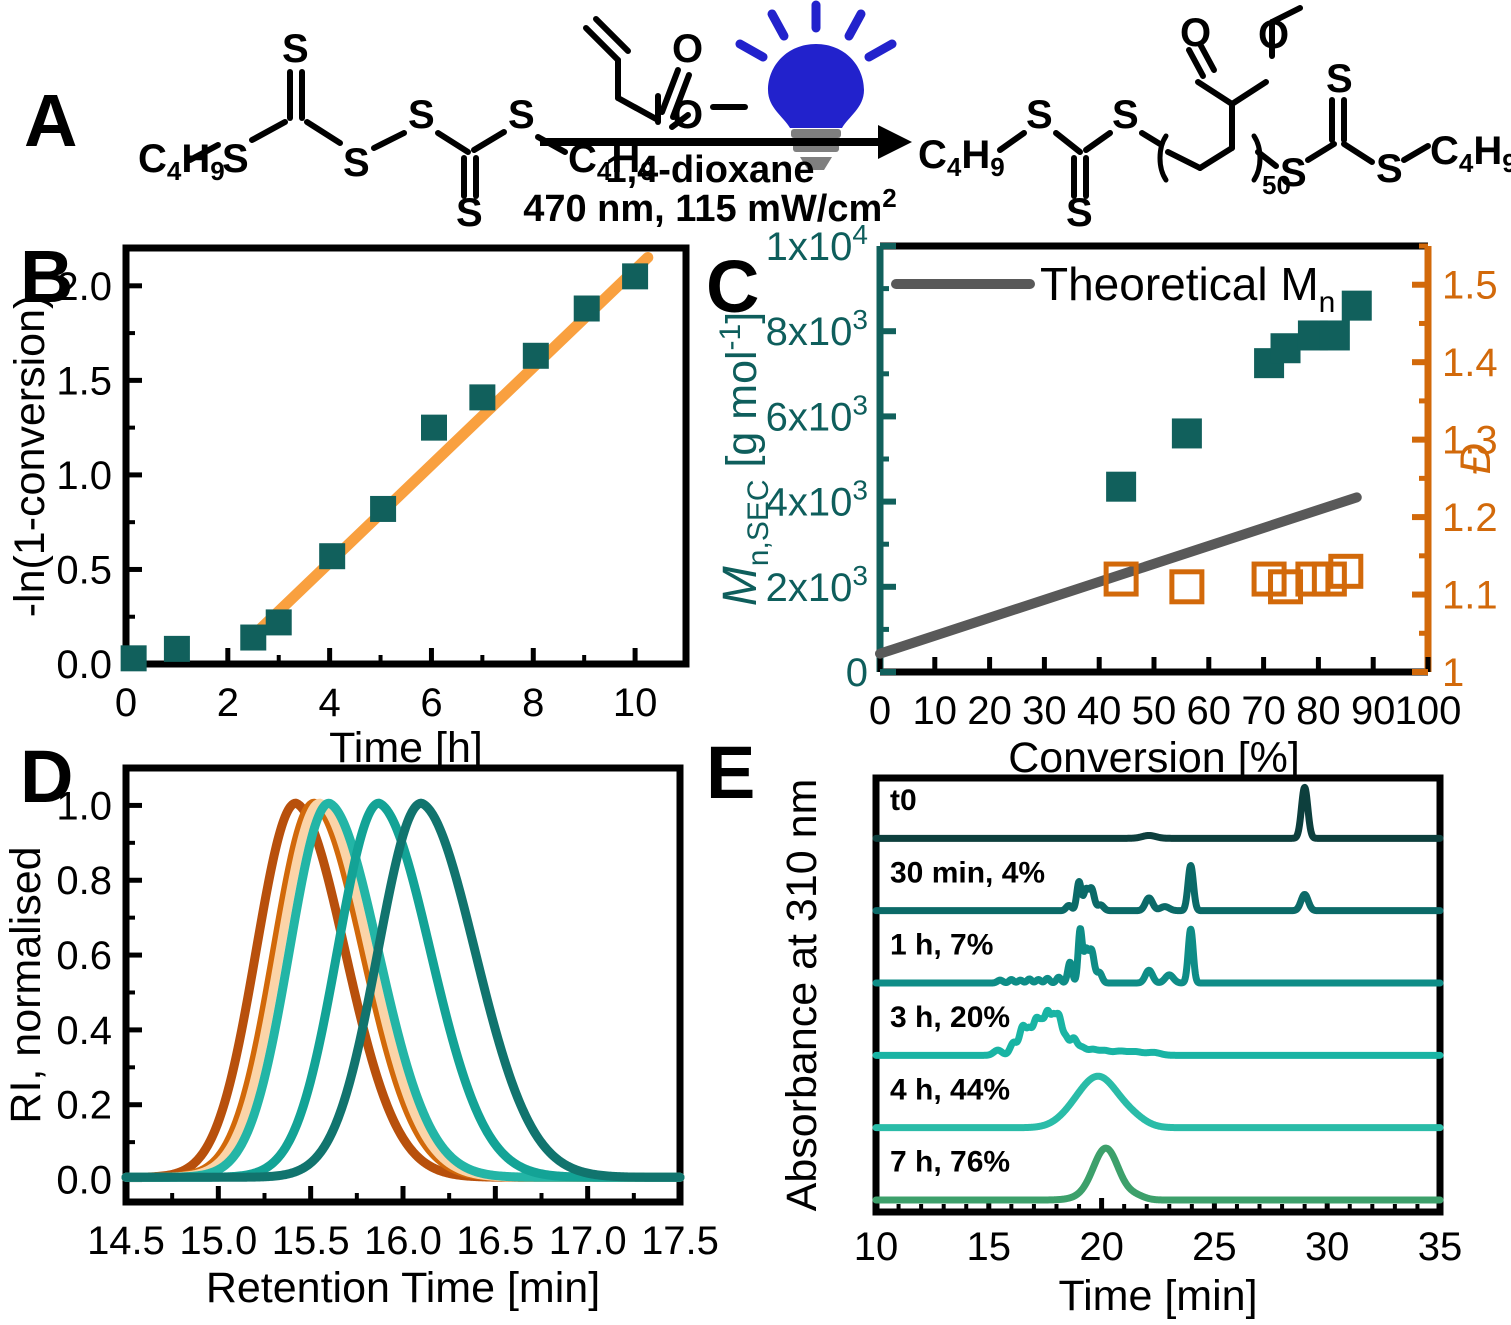 The height and width of the screenshot is (1325, 1511). I want to click on y-tick-label: 0.4, so click(84, 1031).